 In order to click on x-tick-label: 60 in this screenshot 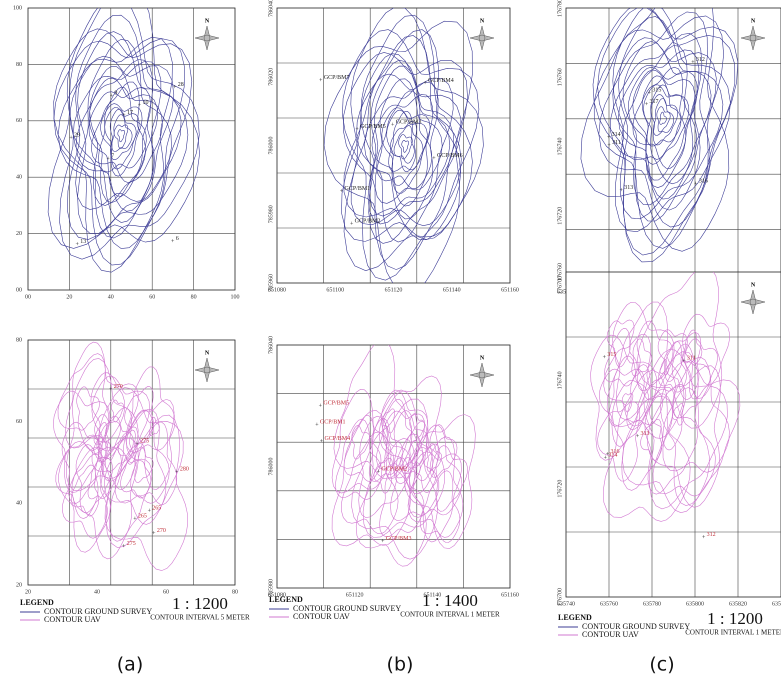, I will do `click(166, 592)`.